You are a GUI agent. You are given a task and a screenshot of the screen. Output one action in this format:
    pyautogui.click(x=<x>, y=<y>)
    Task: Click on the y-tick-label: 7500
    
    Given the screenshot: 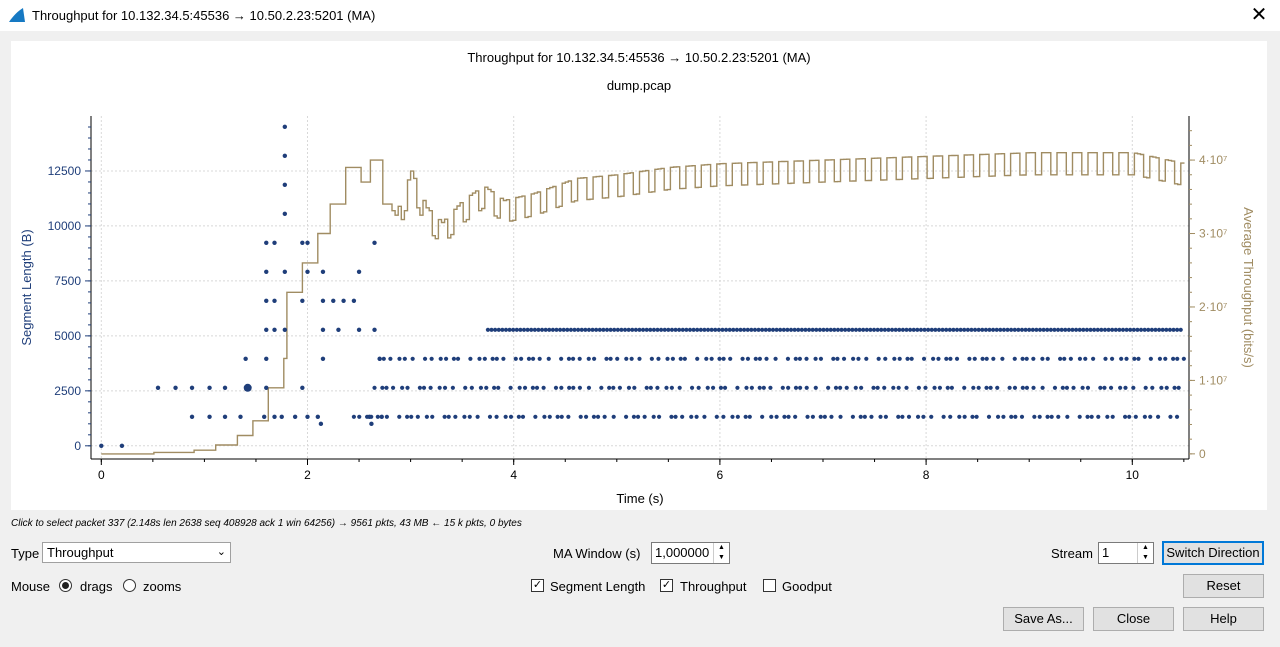 What is the action you would take?
    pyautogui.click(x=67, y=281)
    